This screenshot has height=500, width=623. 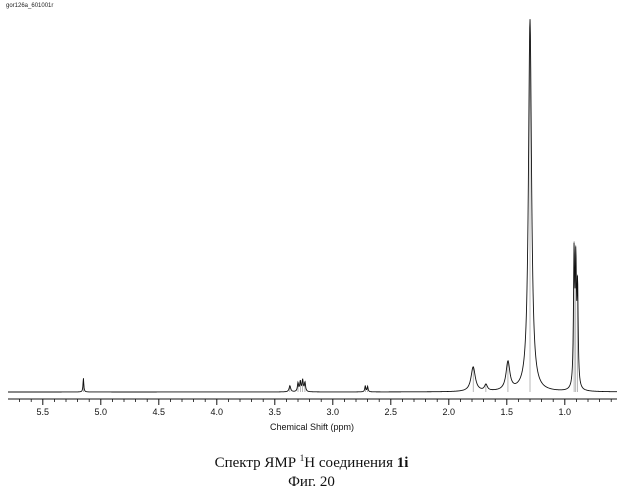 I want to click on x-tick-label: 4.5, so click(x=159, y=412).